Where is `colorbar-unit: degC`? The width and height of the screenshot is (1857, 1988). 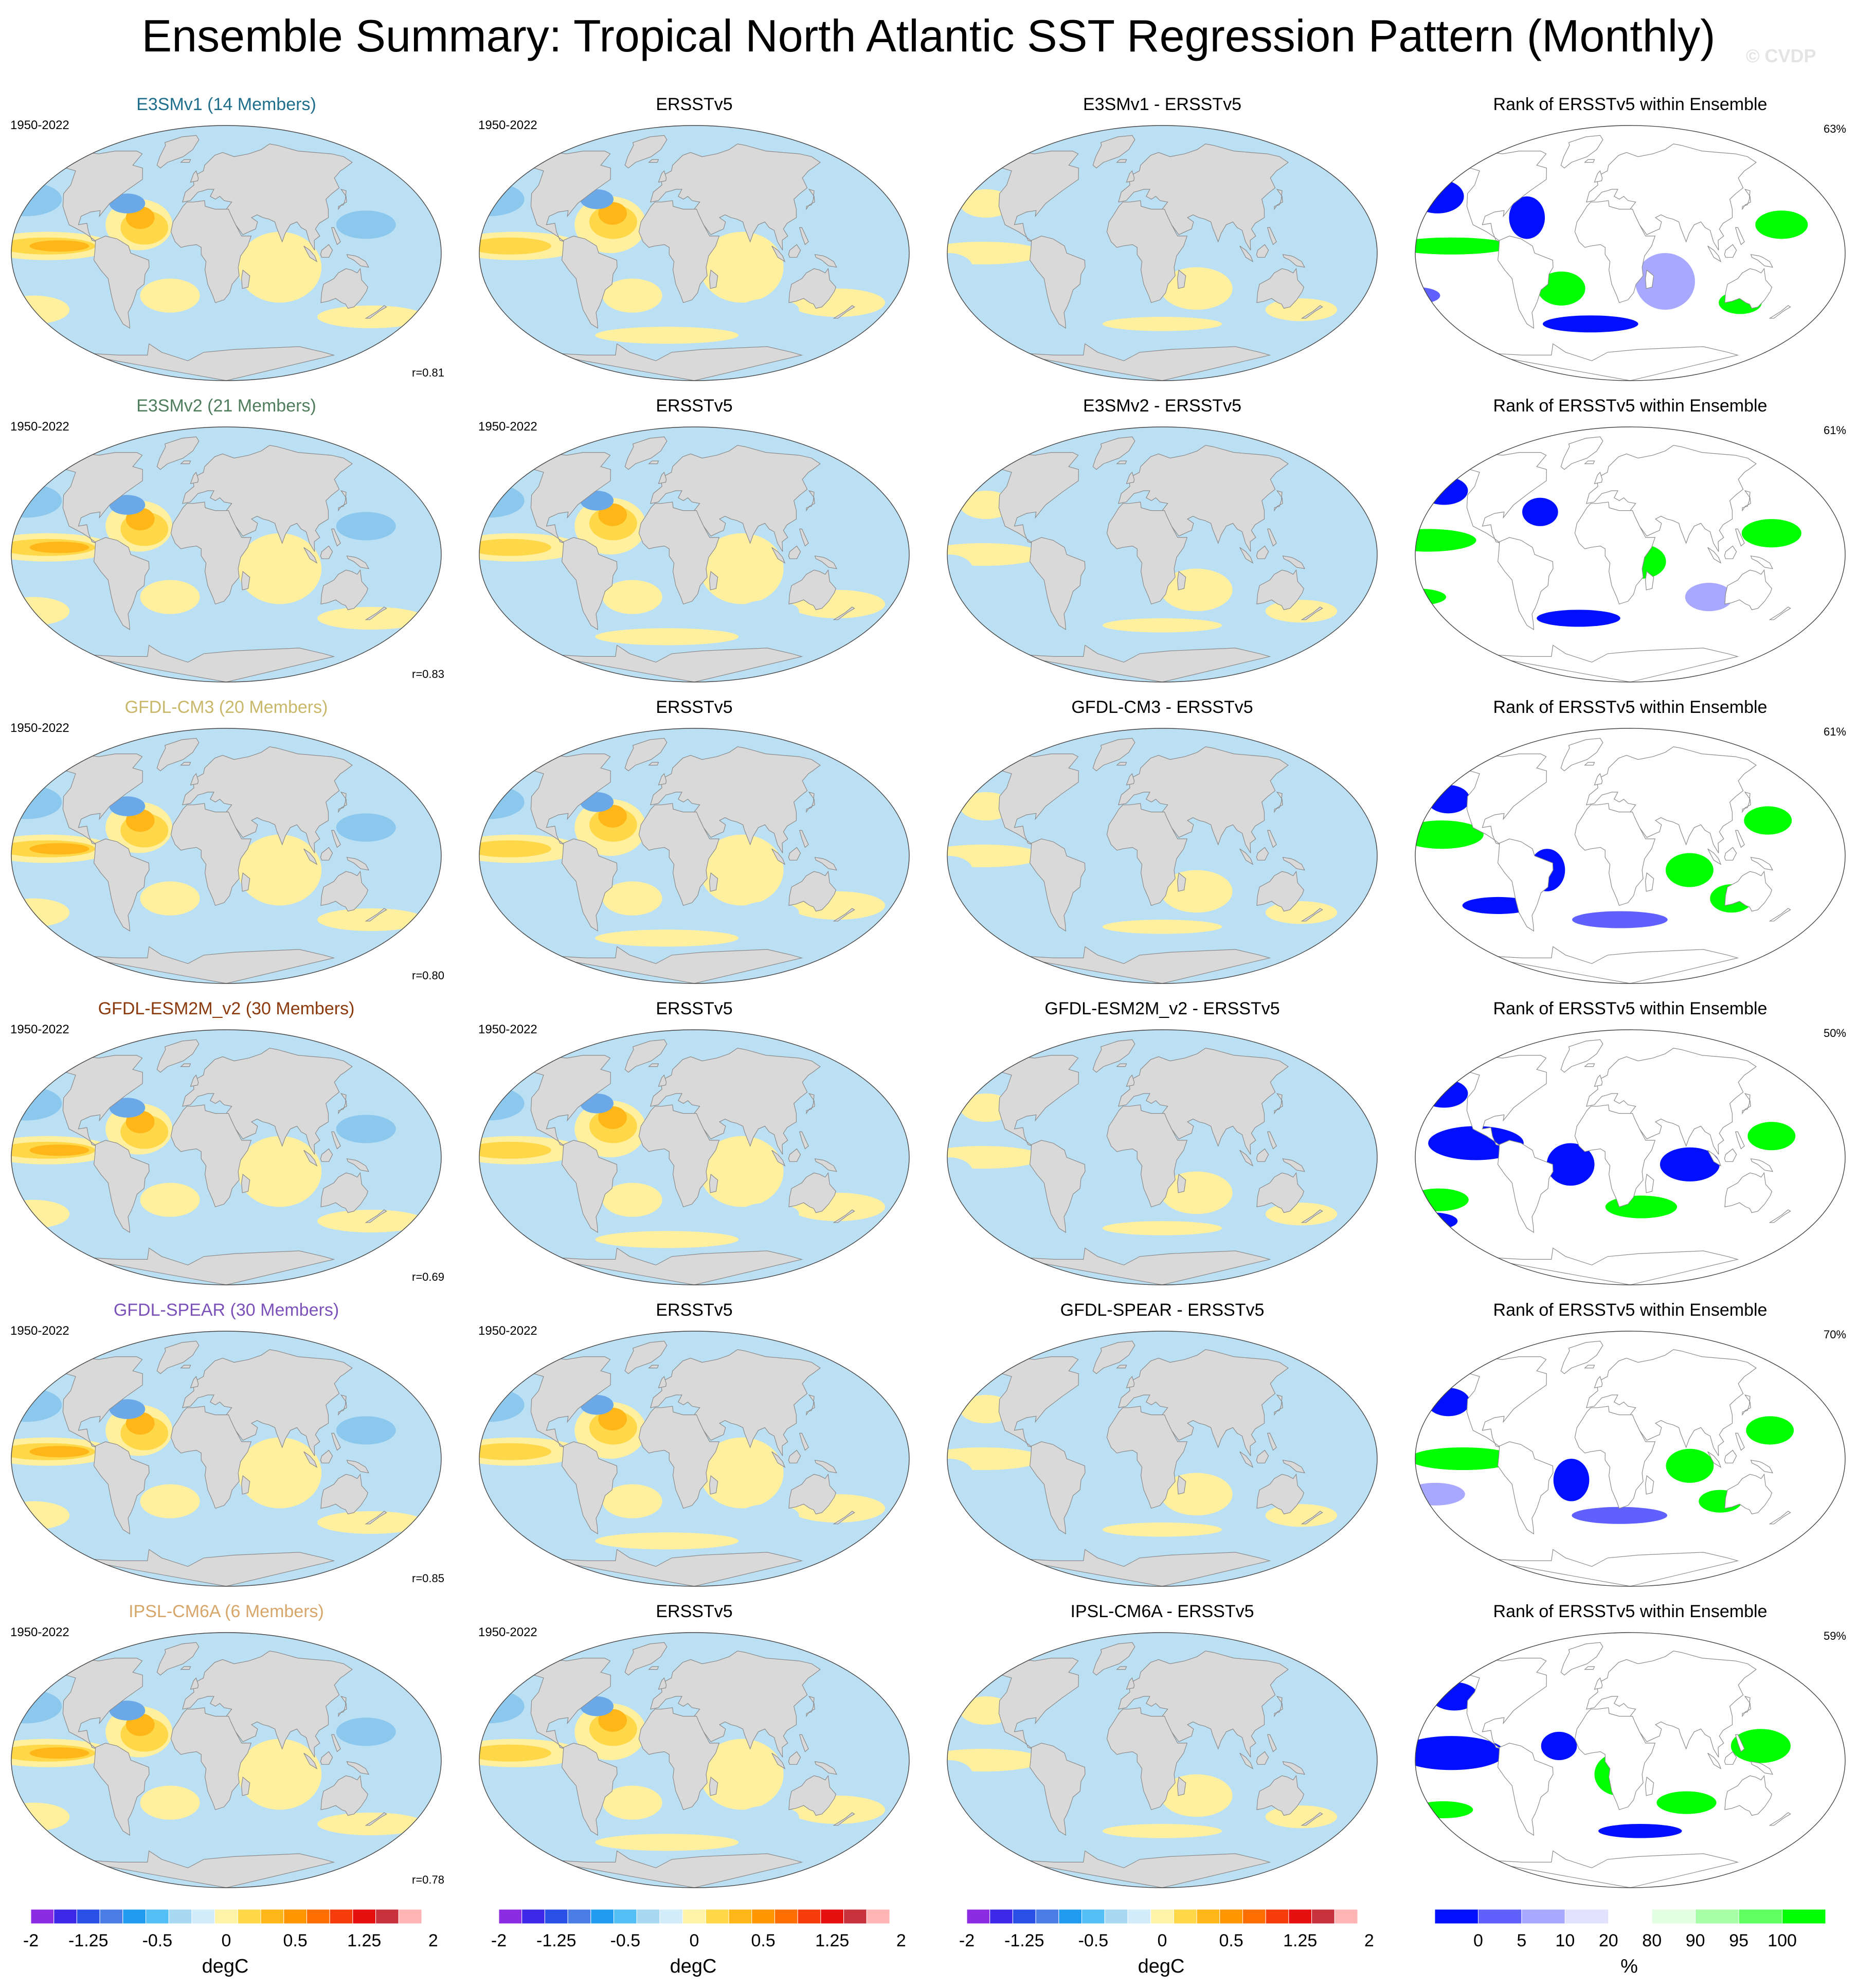 colorbar-unit: degC is located at coordinates (225, 1966).